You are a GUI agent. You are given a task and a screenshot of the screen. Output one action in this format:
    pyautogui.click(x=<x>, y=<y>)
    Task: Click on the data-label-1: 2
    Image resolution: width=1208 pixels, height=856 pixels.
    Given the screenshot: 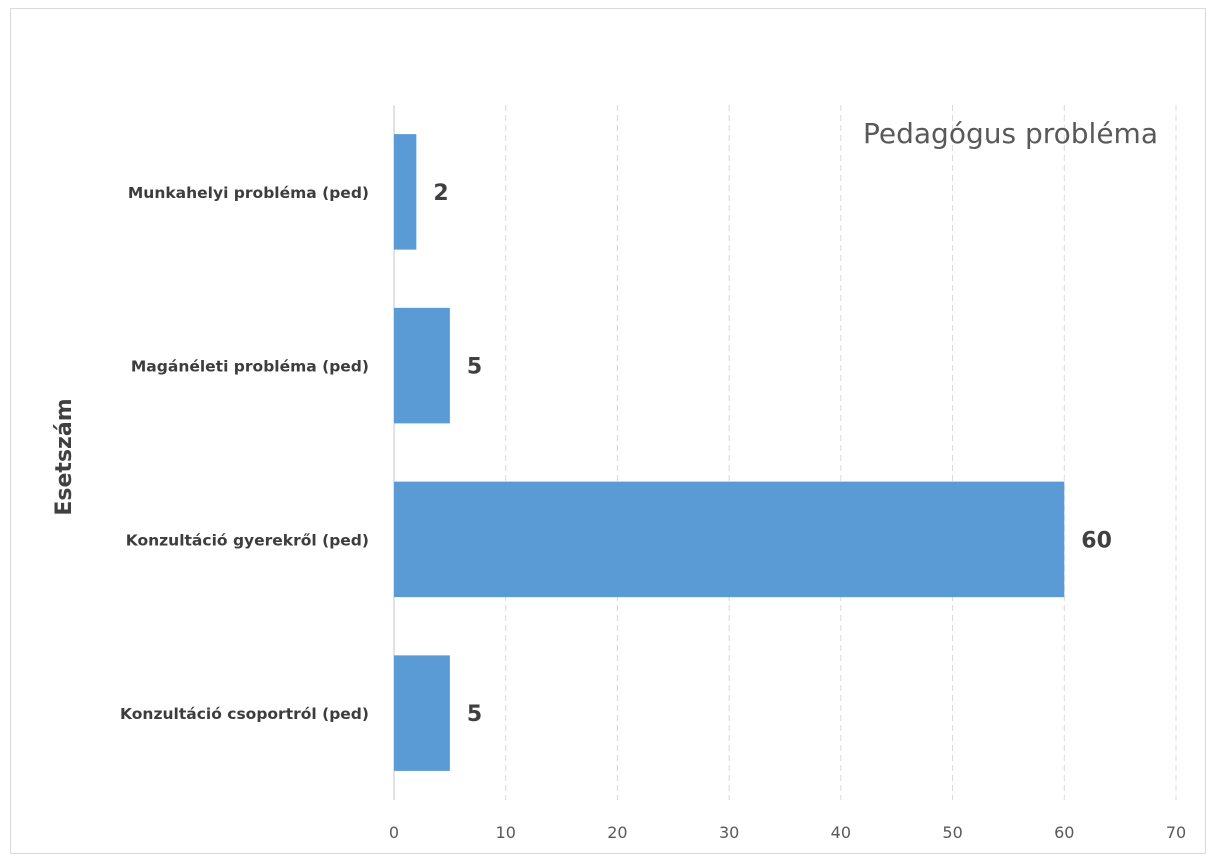 What is the action you would take?
    pyautogui.click(x=440, y=193)
    